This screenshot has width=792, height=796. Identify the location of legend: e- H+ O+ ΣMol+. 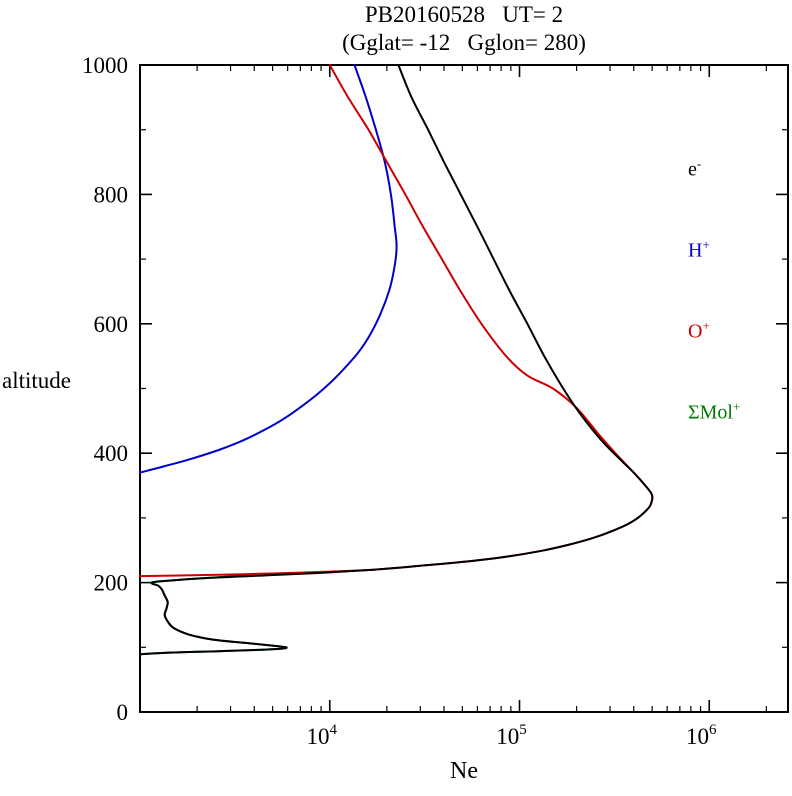
(714, 285).